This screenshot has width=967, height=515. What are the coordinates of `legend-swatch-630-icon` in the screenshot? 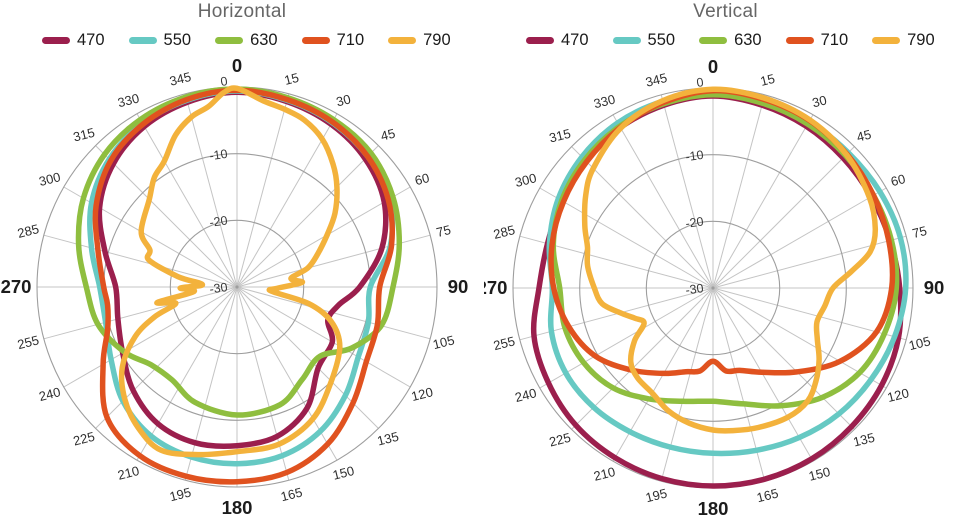 It's located at (713, 40).